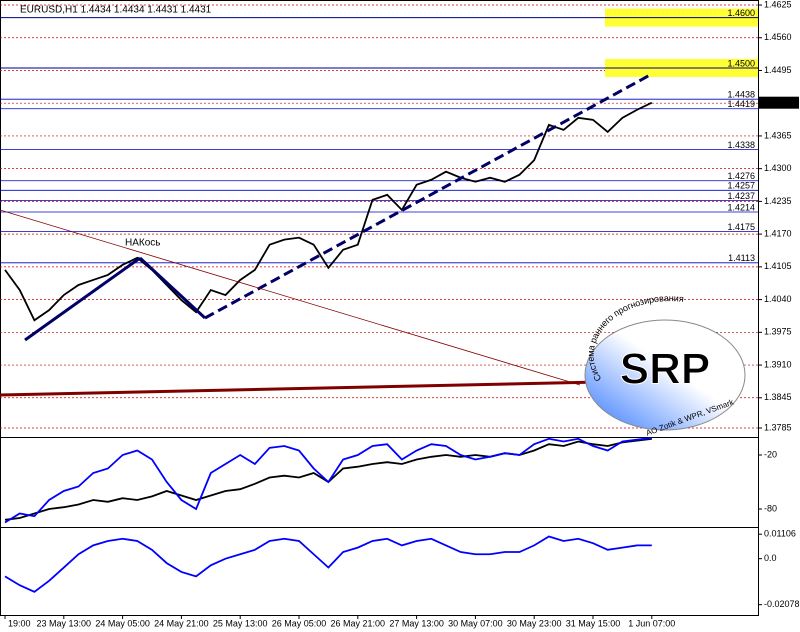 The width and height of the screenshot is (800, 632). I want to click on y-tick-label: 1.4495, so click(778, 70).